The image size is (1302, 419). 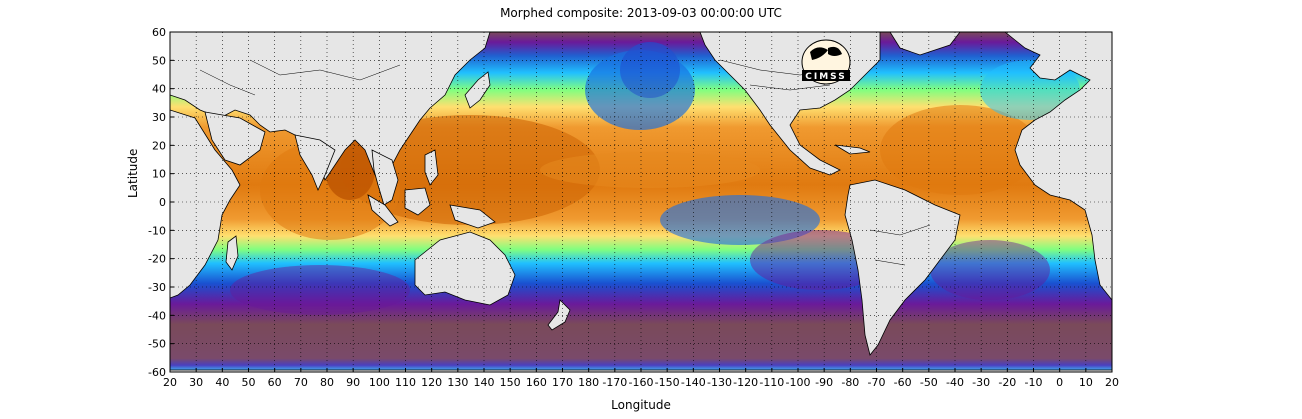 What do you see at coordinates (990, 270) in the screenshot?
I see `south-atlantic-dry-region` at bounding box center [990, 270].